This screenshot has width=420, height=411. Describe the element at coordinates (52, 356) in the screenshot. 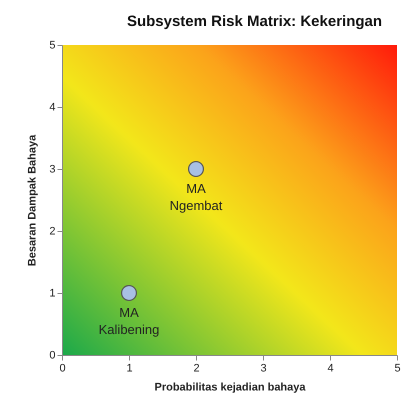

I see `y-tick-label: 0` at that location.